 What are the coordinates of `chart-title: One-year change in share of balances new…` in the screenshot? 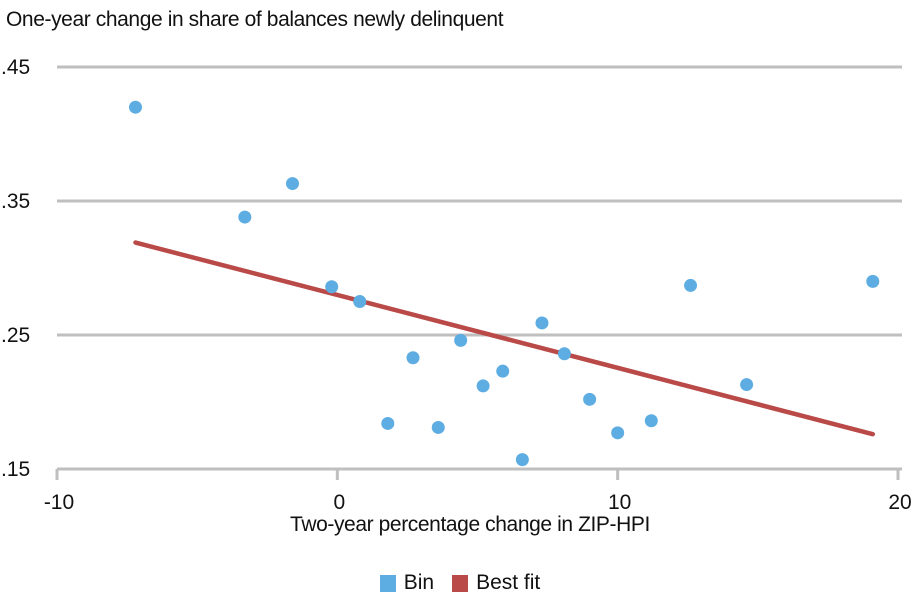 It's located at (255, 19).